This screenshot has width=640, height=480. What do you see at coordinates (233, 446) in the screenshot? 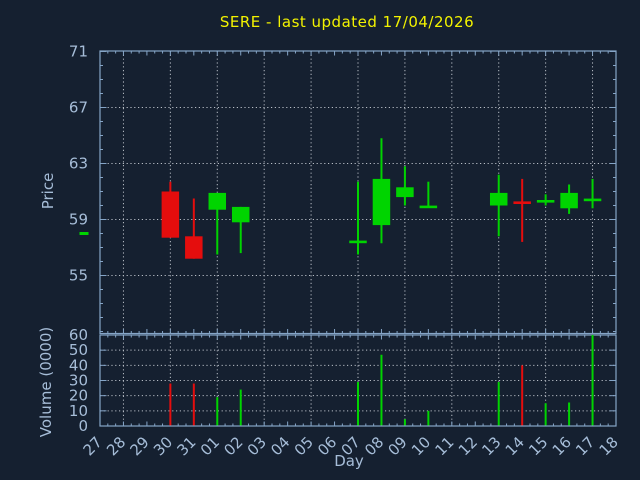
I see `day-tick-label: 02` at bounding box center [233, 446].